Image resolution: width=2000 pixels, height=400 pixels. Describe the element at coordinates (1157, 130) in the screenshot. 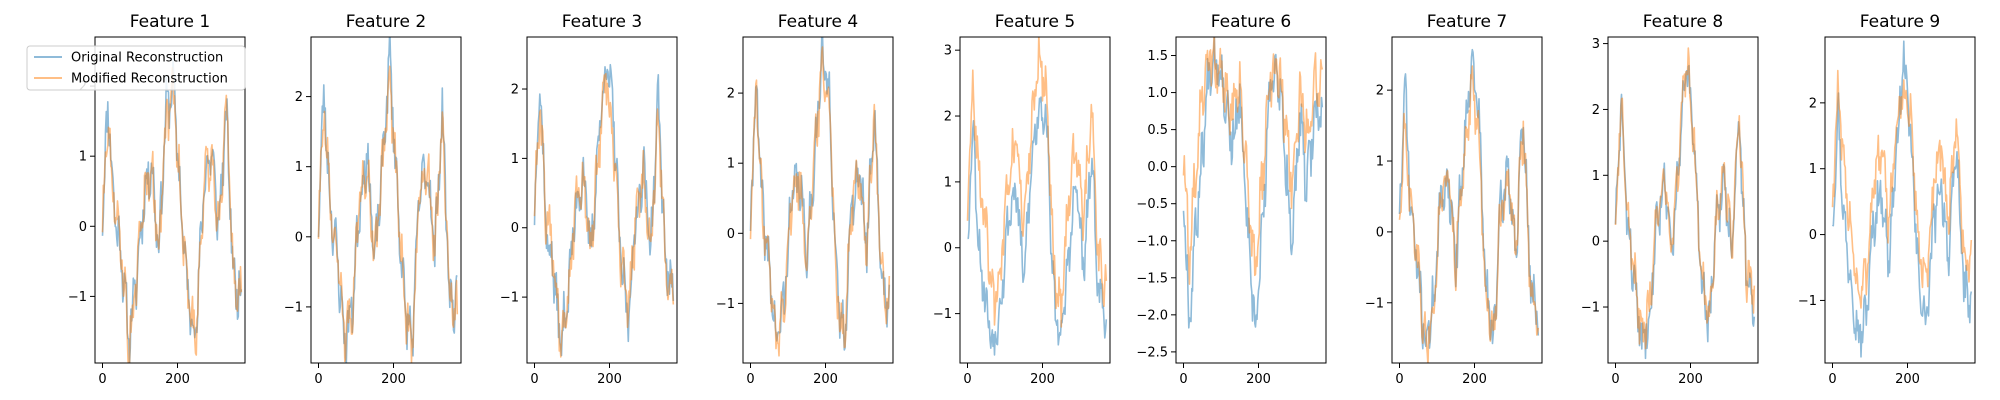

I see `y-tick-label: 0.5` at that location.